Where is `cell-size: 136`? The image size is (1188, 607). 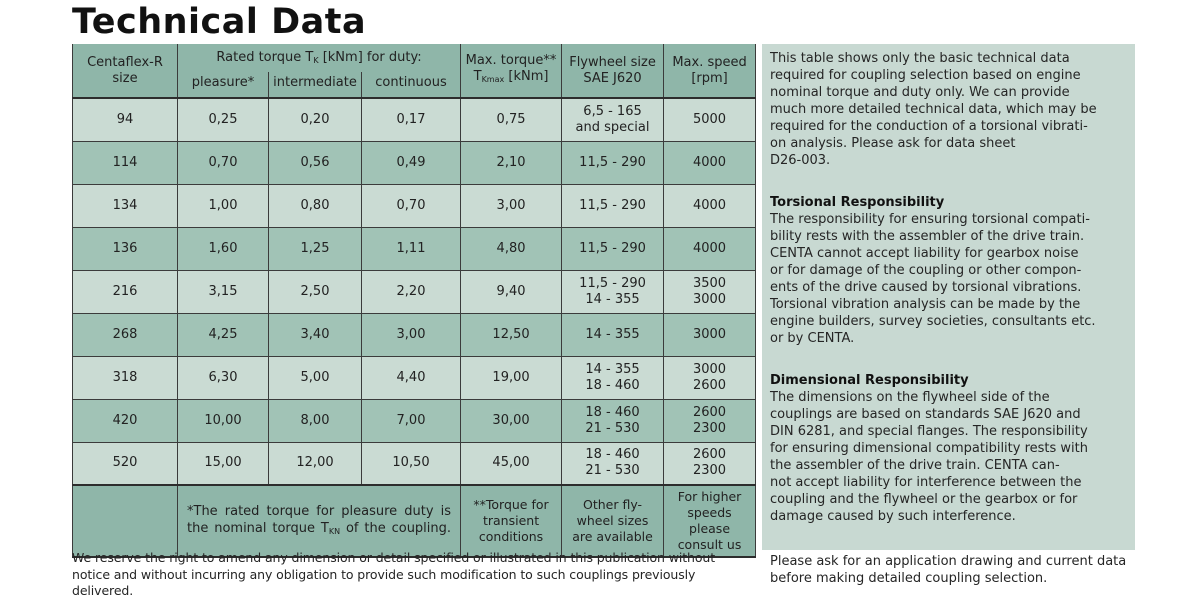
cell-size: 136 is located at coordinates (125, 248).